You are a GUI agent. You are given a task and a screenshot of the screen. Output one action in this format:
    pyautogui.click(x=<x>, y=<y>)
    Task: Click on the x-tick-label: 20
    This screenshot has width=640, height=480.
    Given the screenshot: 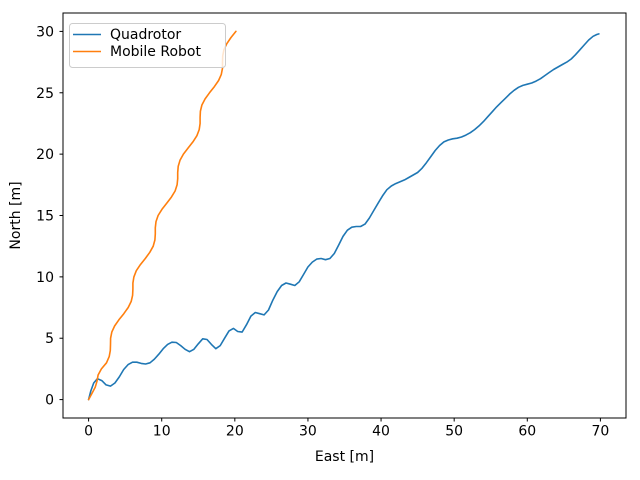 What is the action you would take?
    pyautogui.click(x=235, y=432)
    